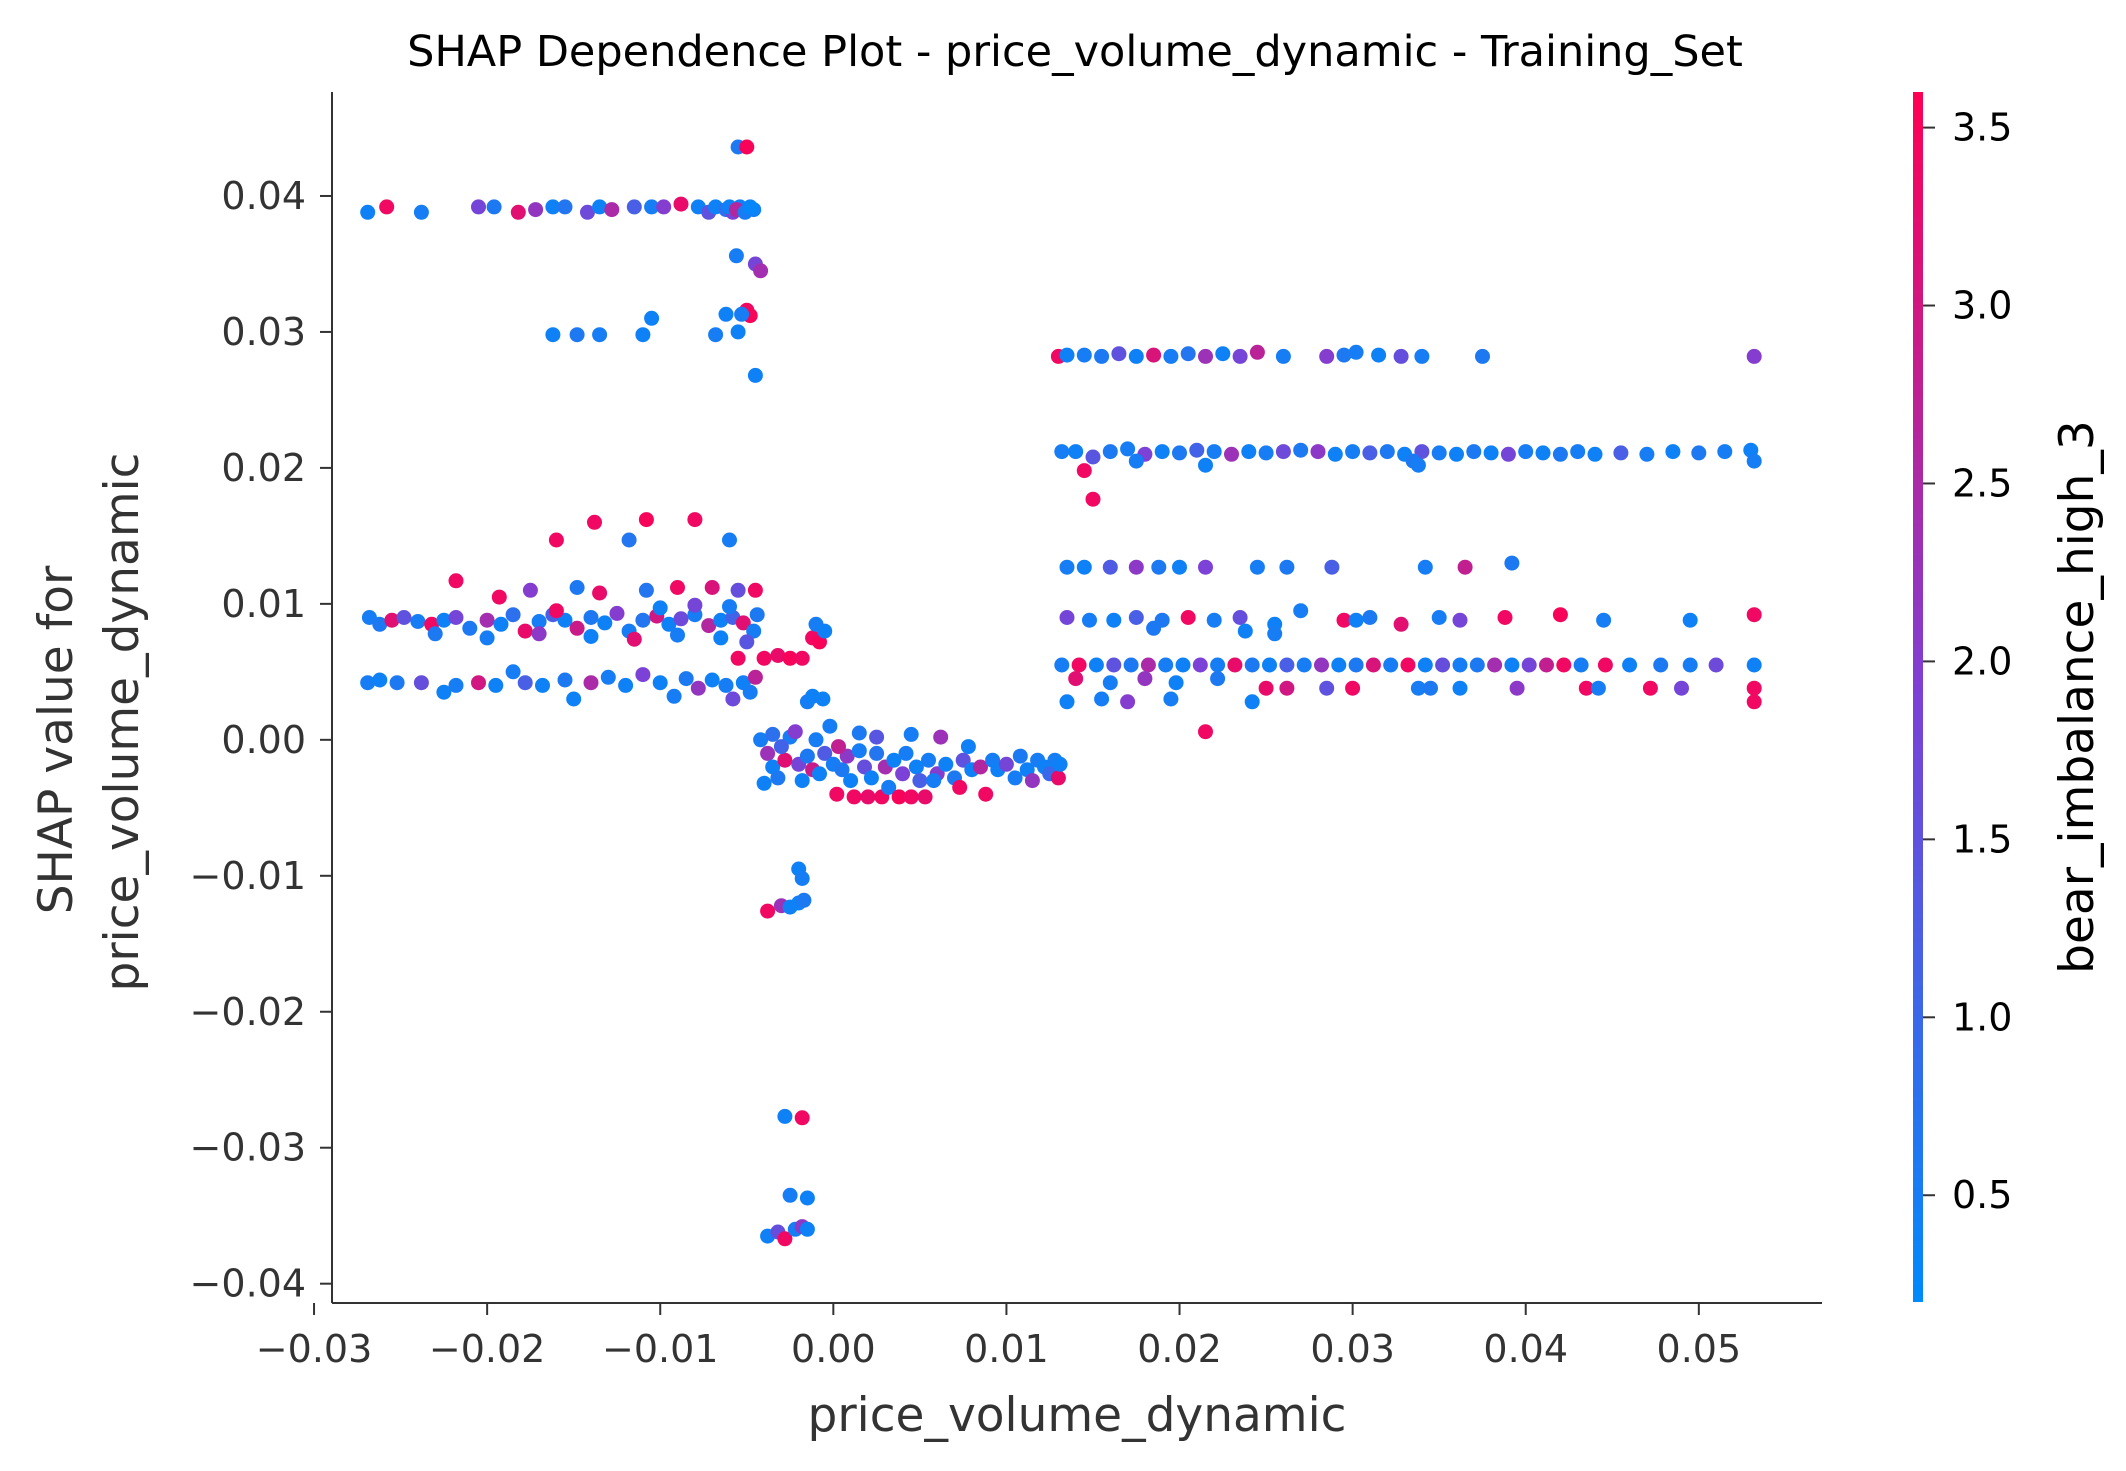  What do you see at coordinates (833, 1349) in the screenshot?
I see `x-tick-label: 0.00` at bounding box center [833, 1349].